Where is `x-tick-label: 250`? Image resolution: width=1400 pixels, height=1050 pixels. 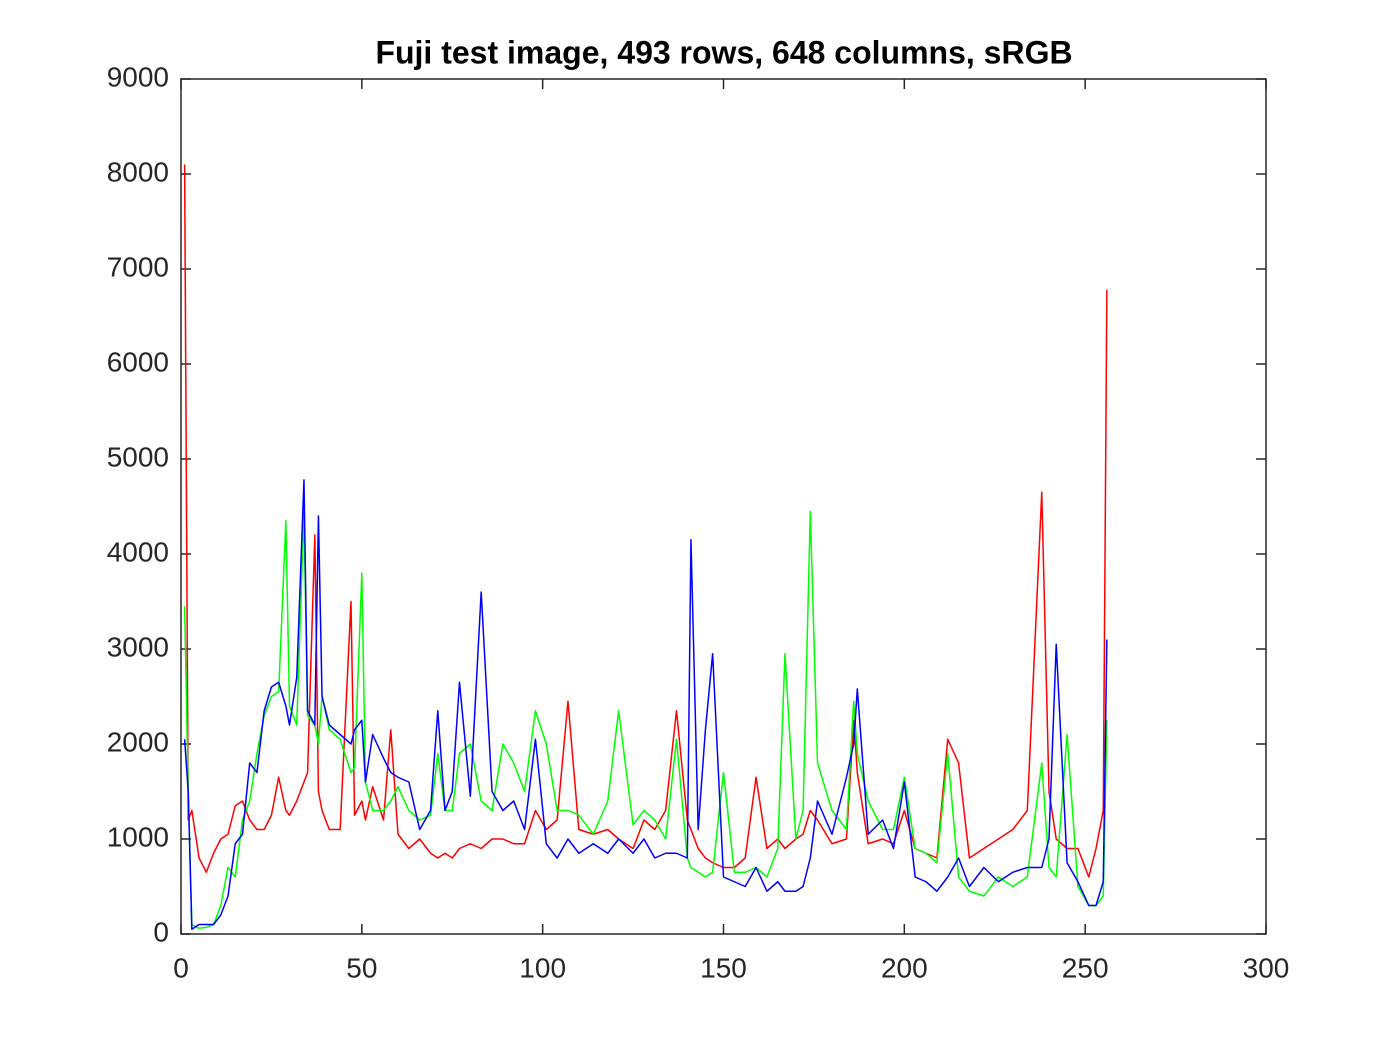
x-tick-label: 250 is located at coordinates (1085, 967).